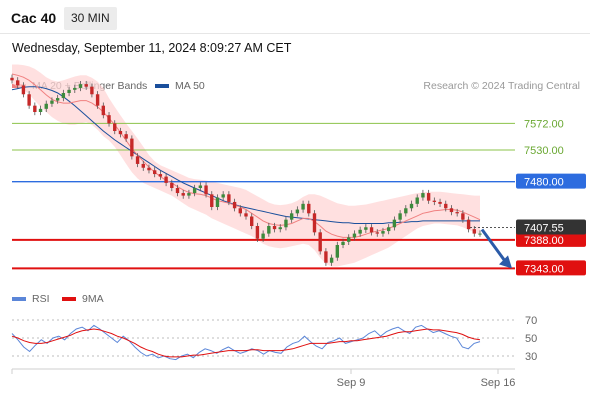 Image resolution: width=590 pixels, height=400 pixels. I want to click on price-level-label: 7530.00, so click(544, 151).